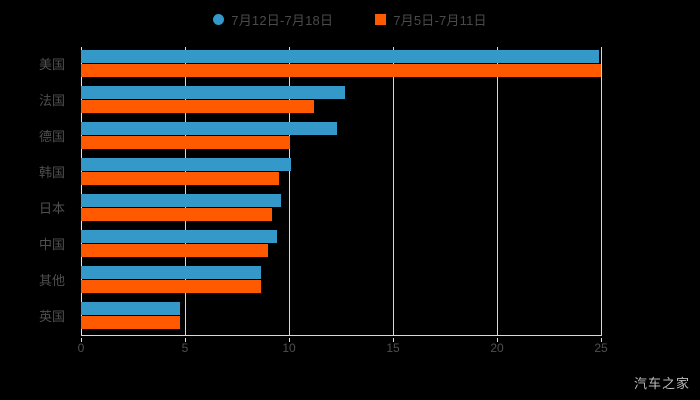  I want to click on y-axis-label-英国: 英国, so click(51, 316).